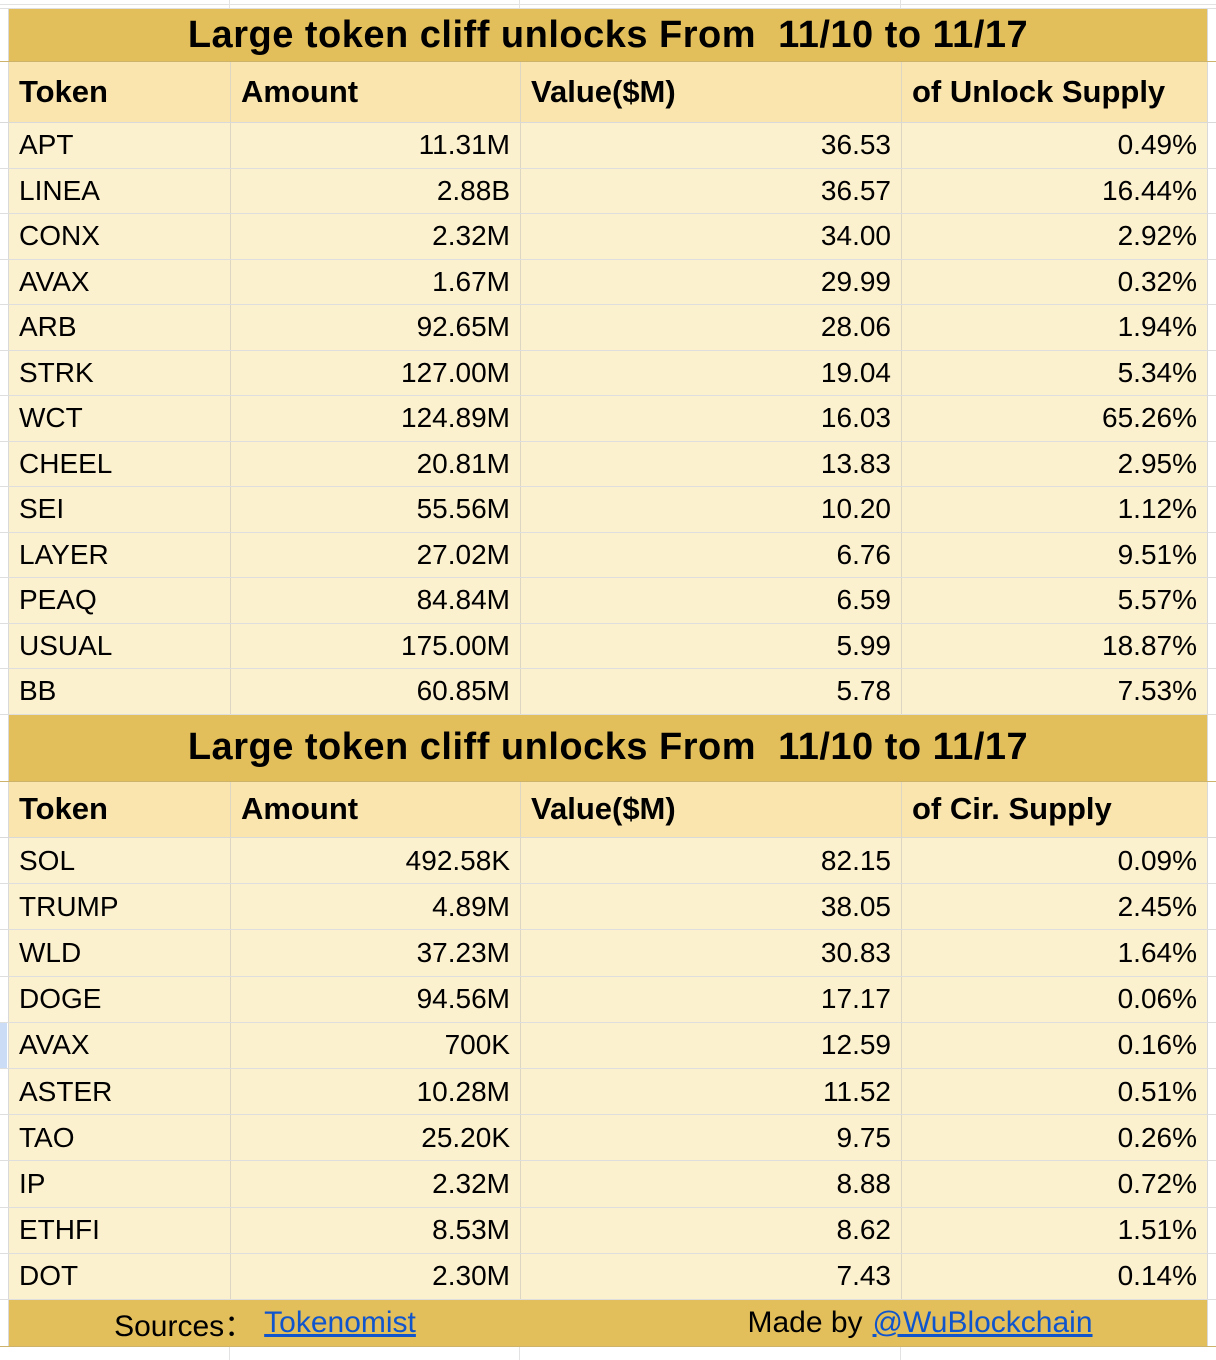 This screenshot has width=1216, height=1360. What do you see at coordinates (120, 554) in the screenshot?
I see `token-cell: LAYER` at bounding box center [120, 554].